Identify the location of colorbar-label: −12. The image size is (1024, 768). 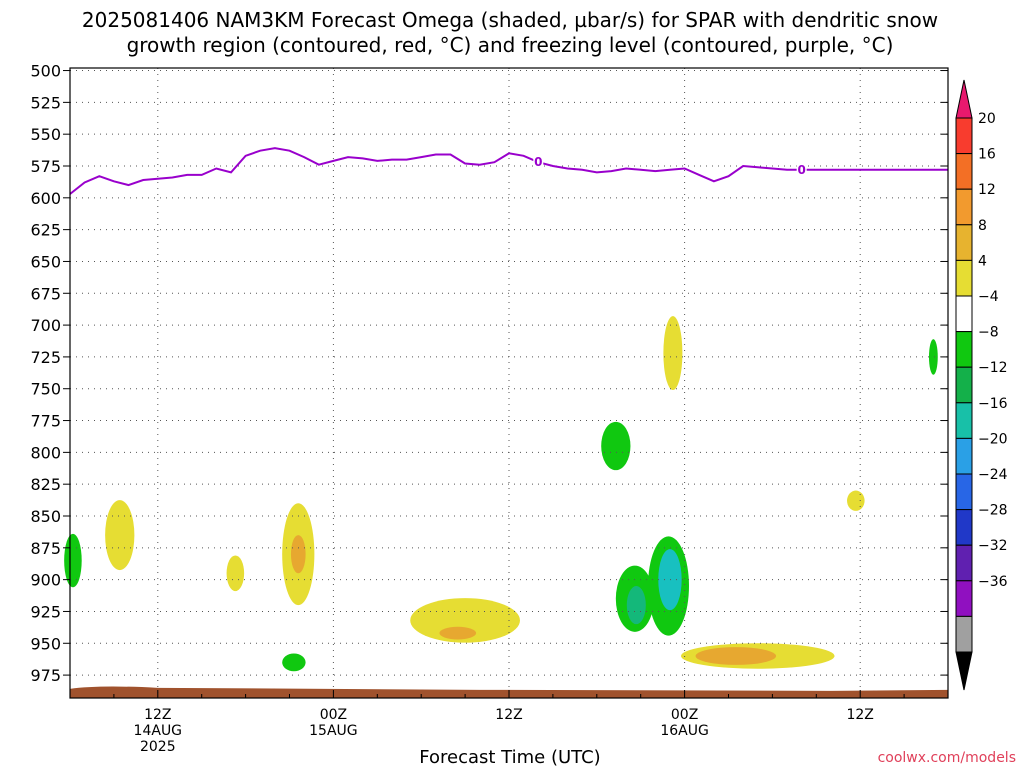
(993, 368).